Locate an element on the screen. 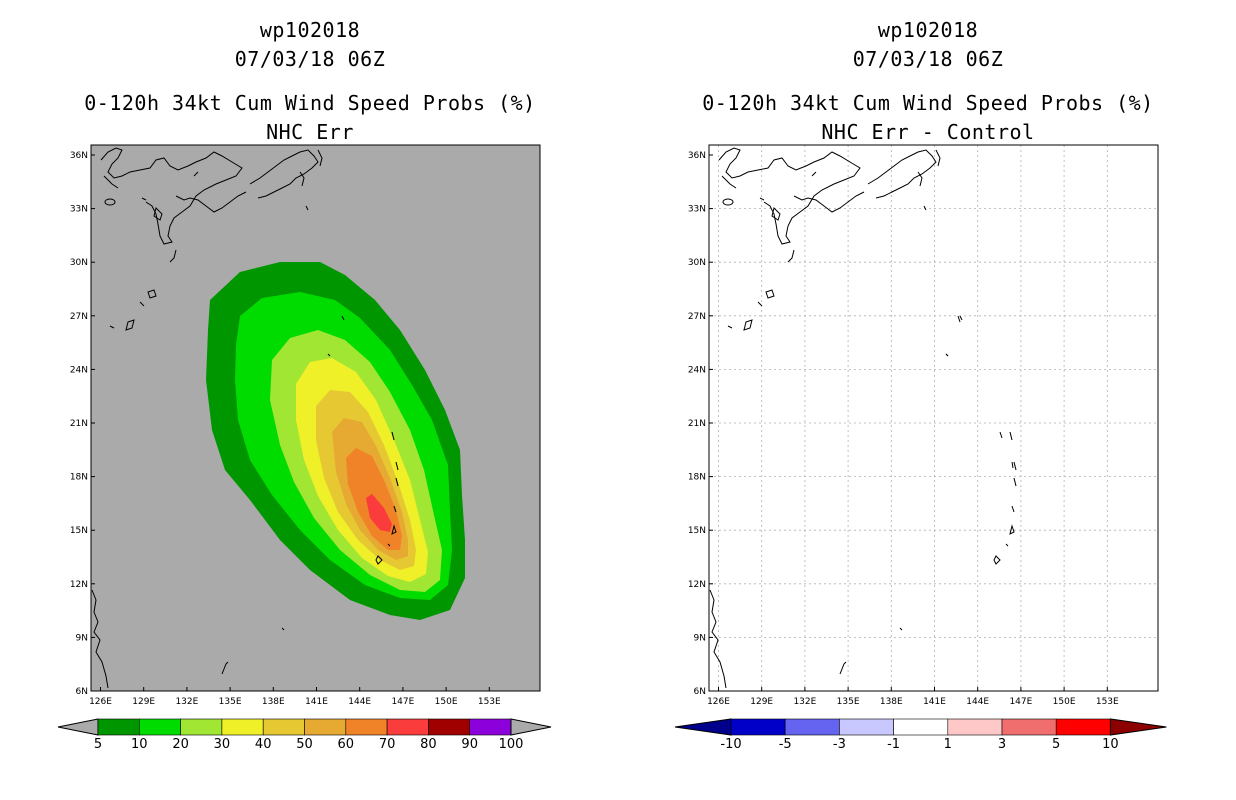 The width and height of the screenshot is (1236, 800). right-colorbar: -10 -5 -3 -1 1 3 5 10 is located at coordinates (920, 735).